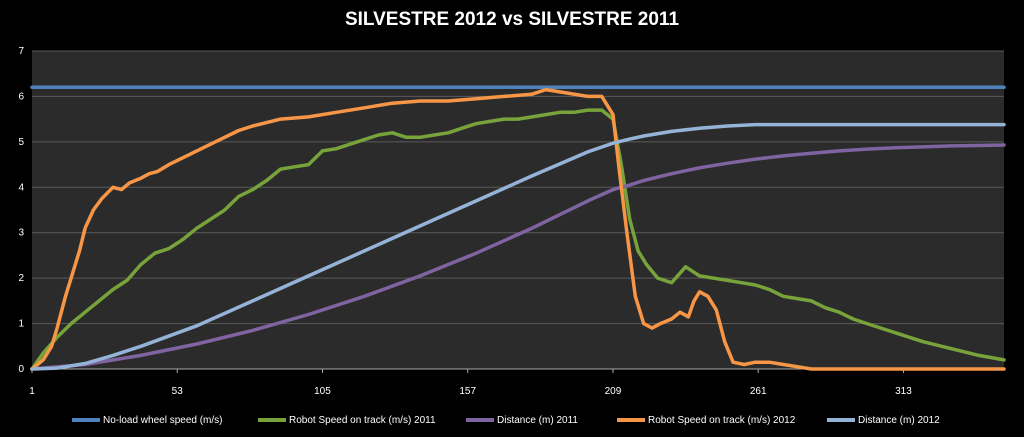 The height and width of the screenshot is (437, 1024). What do you see at coordinates (21, 233) in the screenshot?
I see `y-tick-label: 3` at bounding box center [21, 233].